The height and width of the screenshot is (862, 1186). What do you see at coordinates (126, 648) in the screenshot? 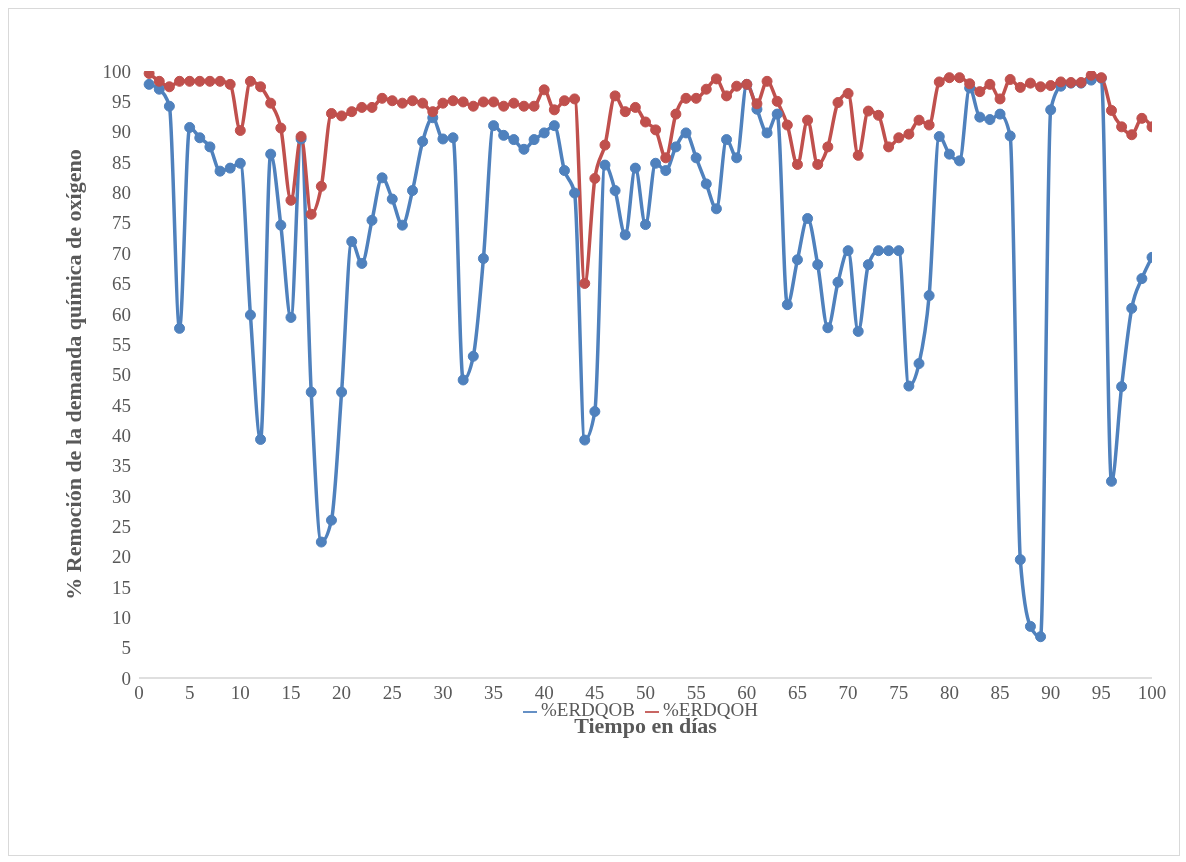
I see `y-tick-label: 5` at bounding box center [126, 648].